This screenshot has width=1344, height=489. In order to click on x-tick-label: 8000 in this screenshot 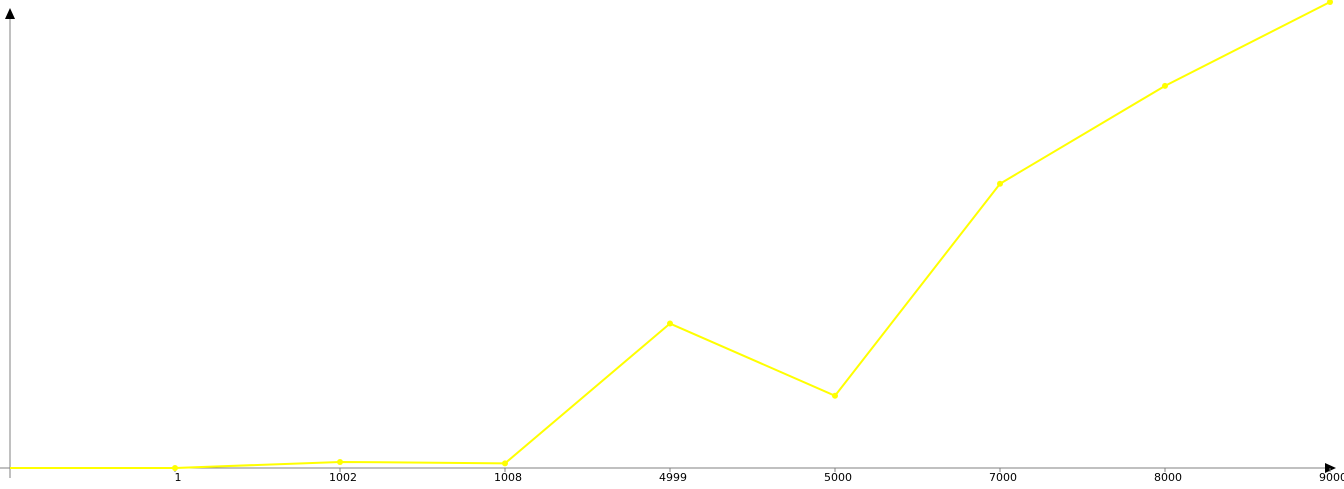, I will do `click(1168, 477)`.